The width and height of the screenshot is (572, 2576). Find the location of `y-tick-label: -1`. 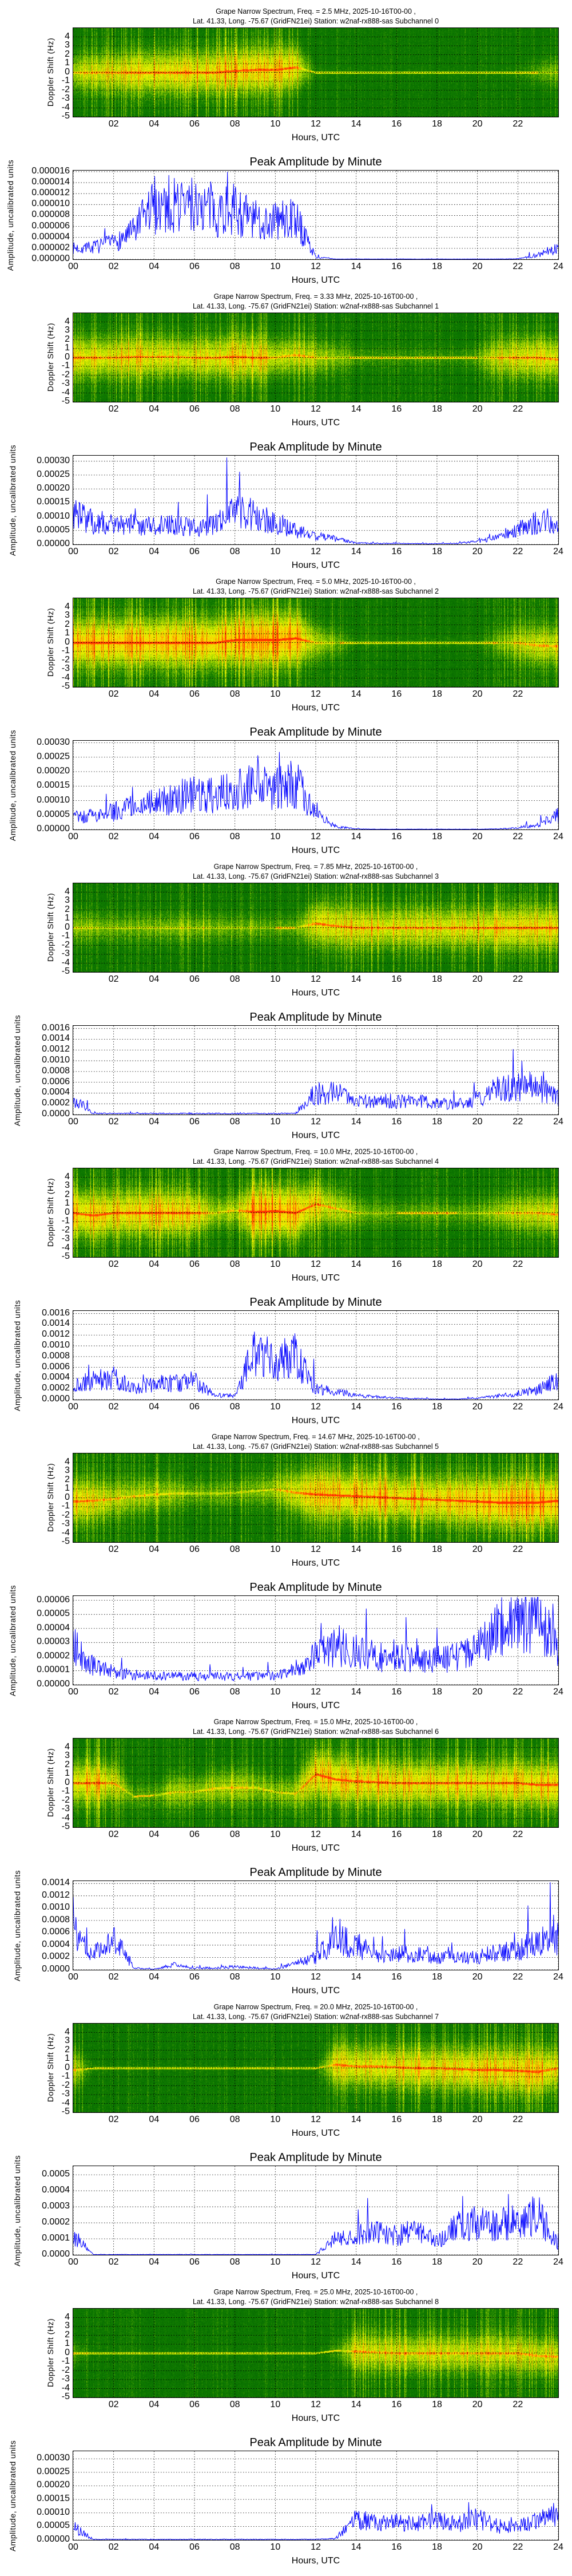

y-tick-label: -1 is located at coordinates (65, 1221).